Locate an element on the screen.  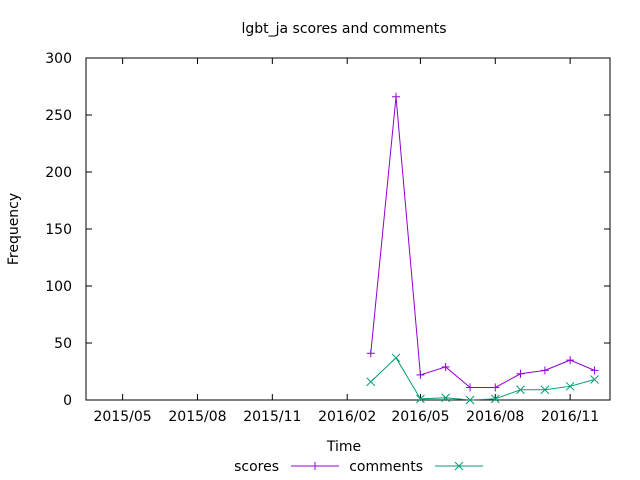
y-axis-label: Frequency is located at coordinates (14, 229).